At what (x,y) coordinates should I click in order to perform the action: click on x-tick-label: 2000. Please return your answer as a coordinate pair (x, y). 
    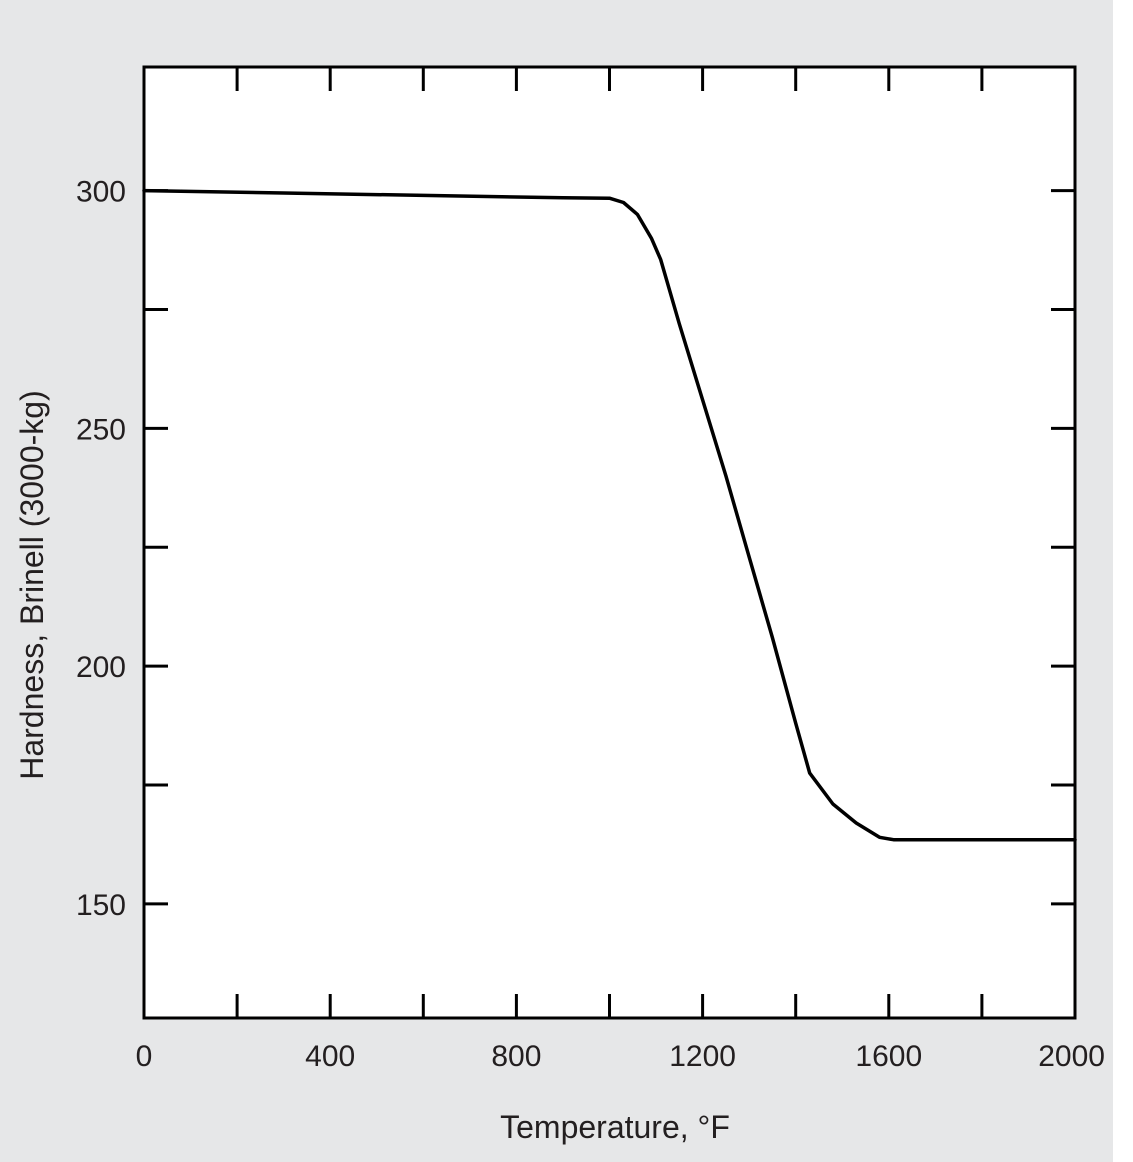
    Looking at the image, I should click on (1071, 1056).